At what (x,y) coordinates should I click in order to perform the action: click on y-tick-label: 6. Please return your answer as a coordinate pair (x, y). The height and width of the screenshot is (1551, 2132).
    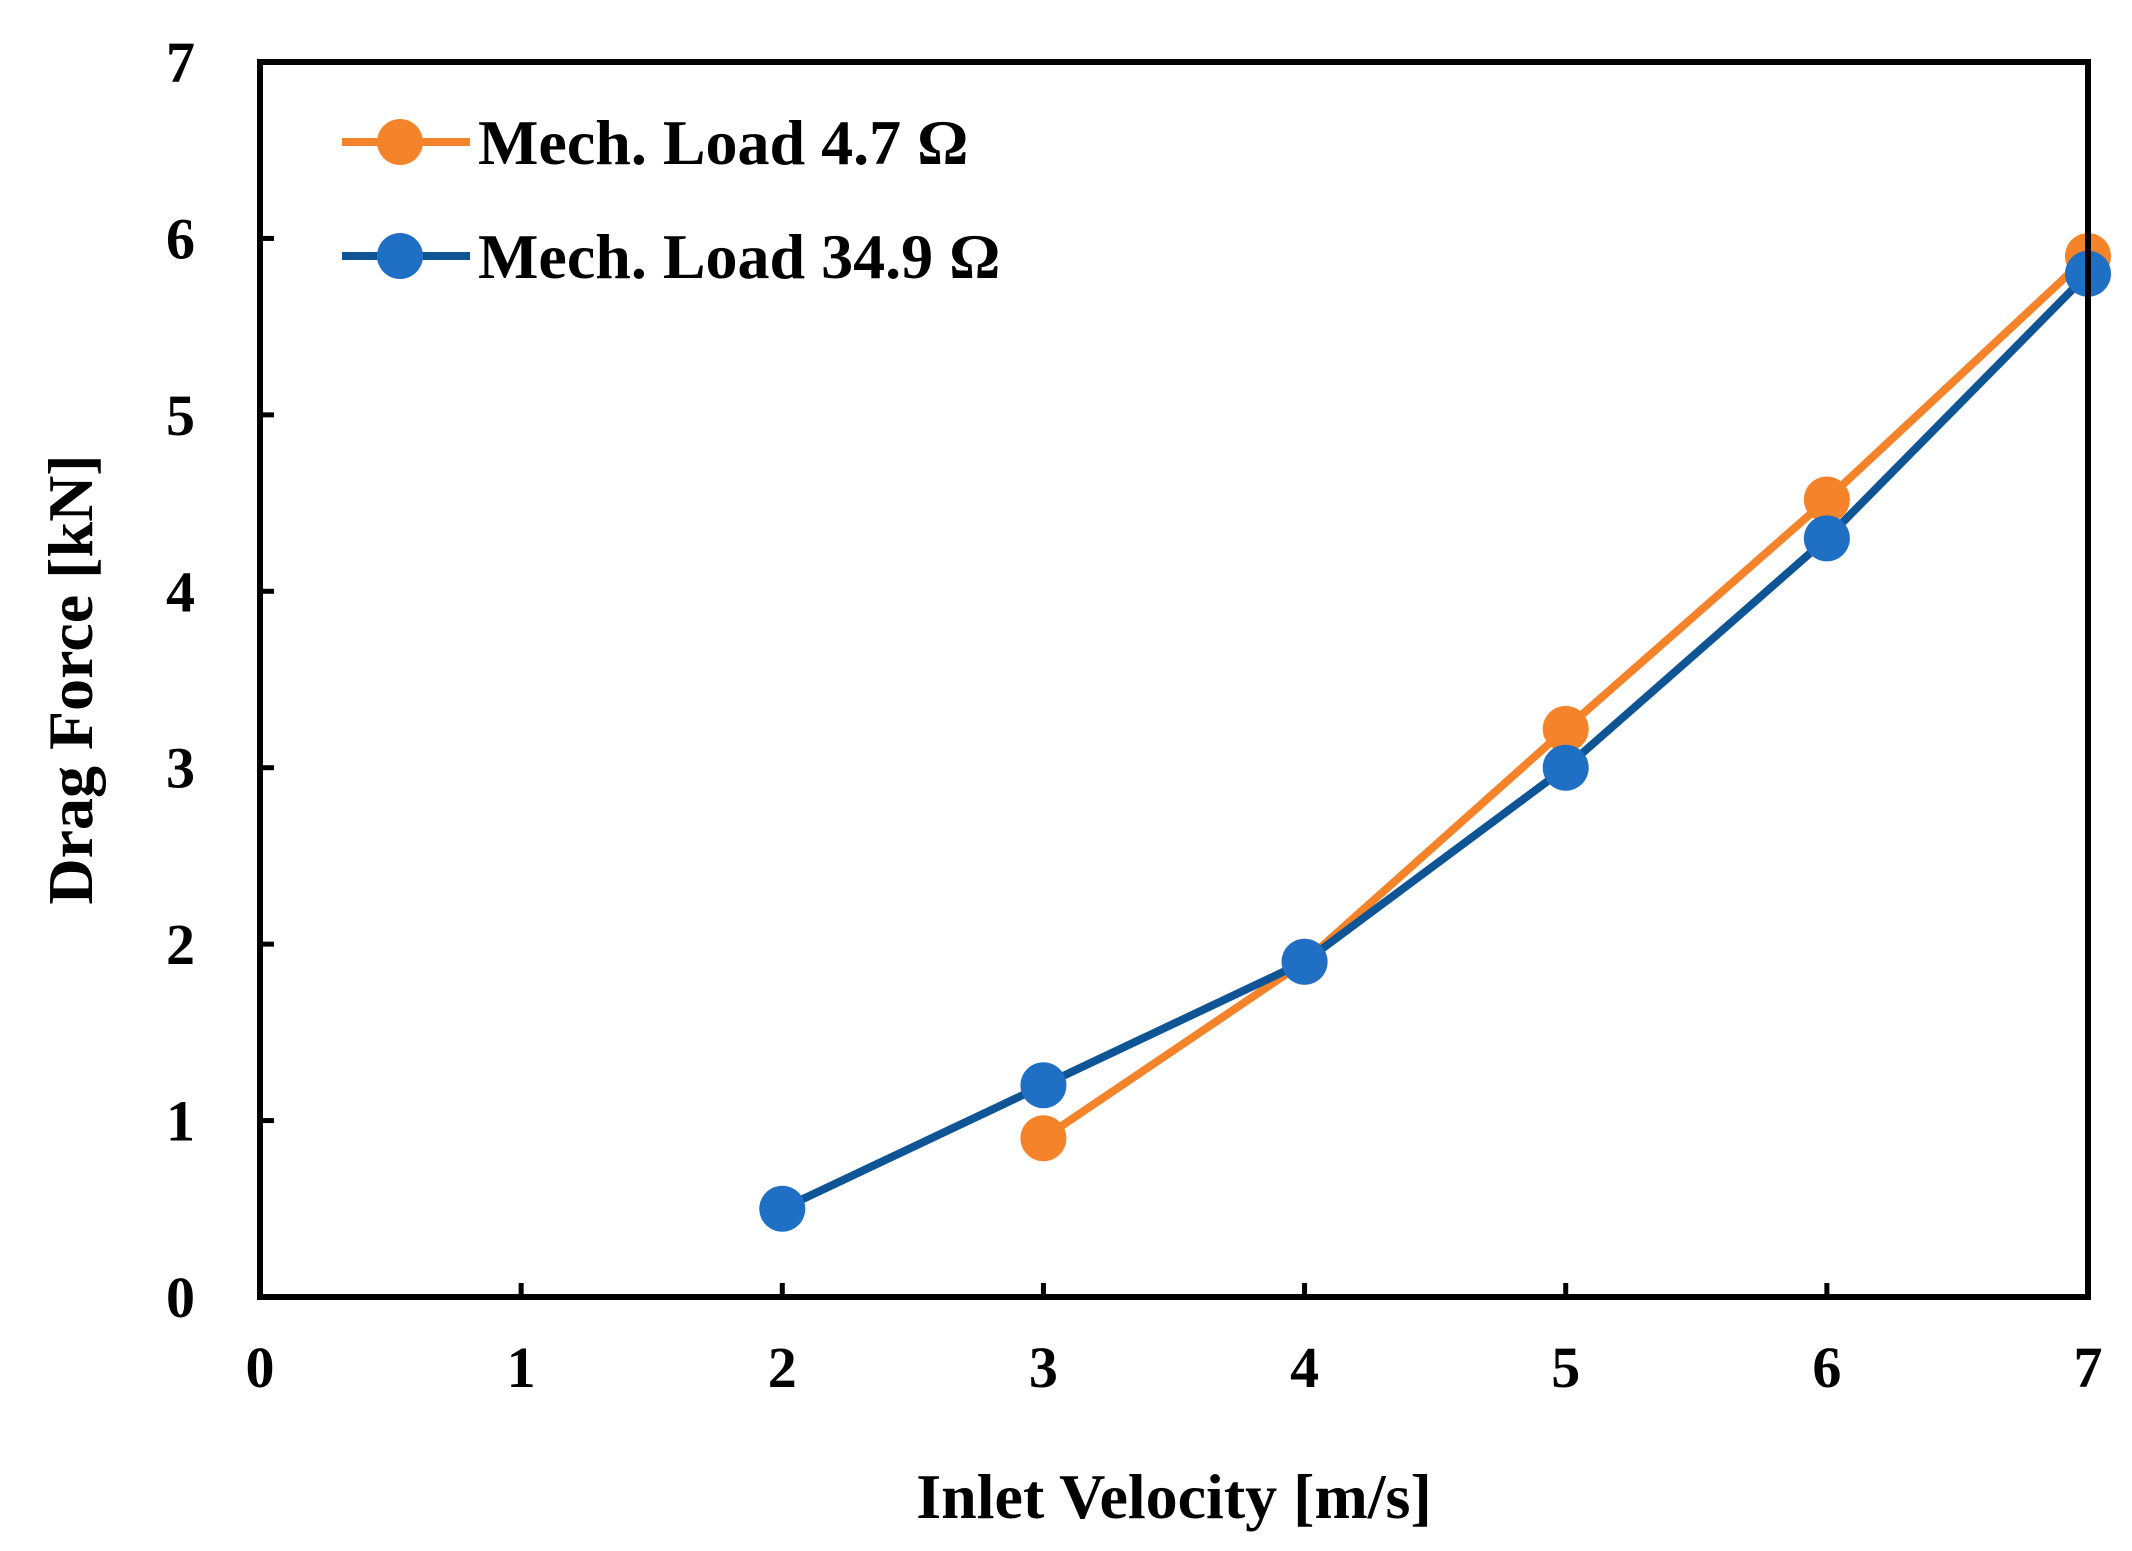
    Looking at the image, I should click on (180, 238).